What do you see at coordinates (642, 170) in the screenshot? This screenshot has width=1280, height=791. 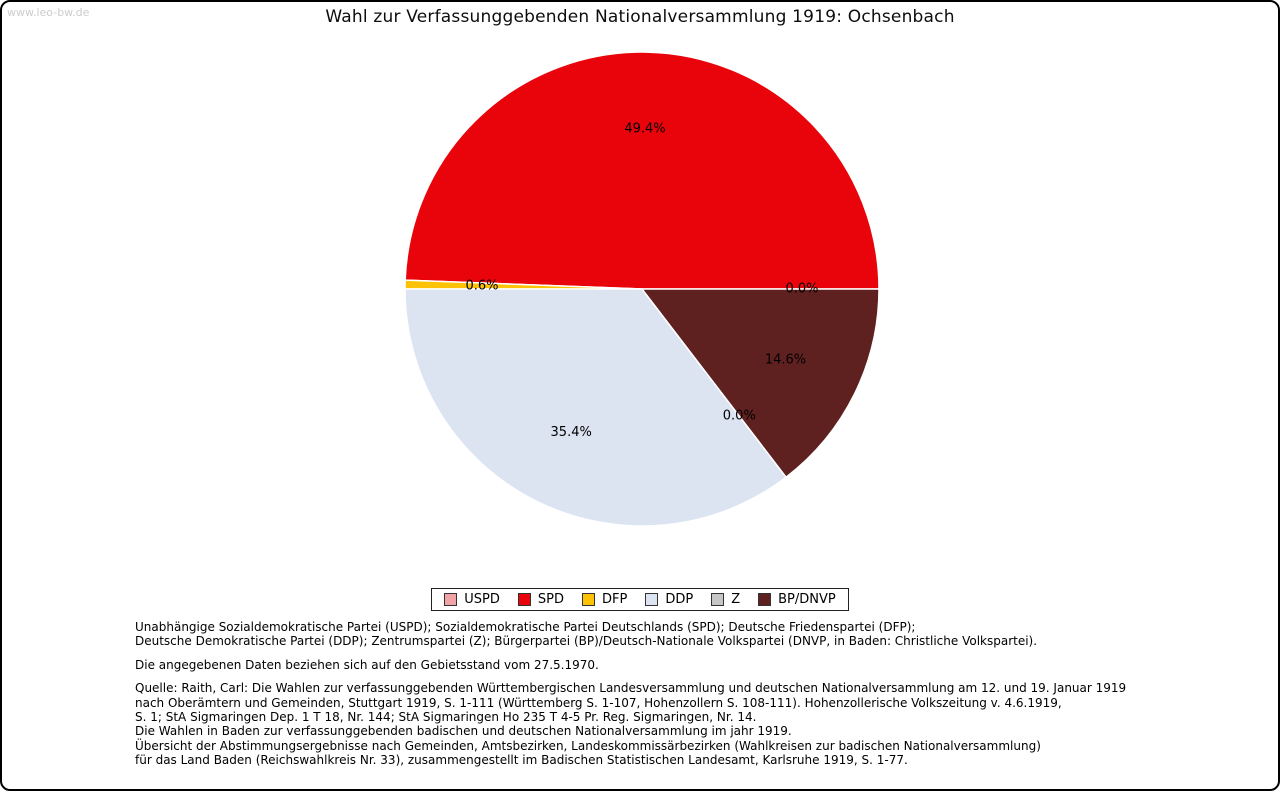 I see `pie-slice-spd` at bounding box center [642, 170].